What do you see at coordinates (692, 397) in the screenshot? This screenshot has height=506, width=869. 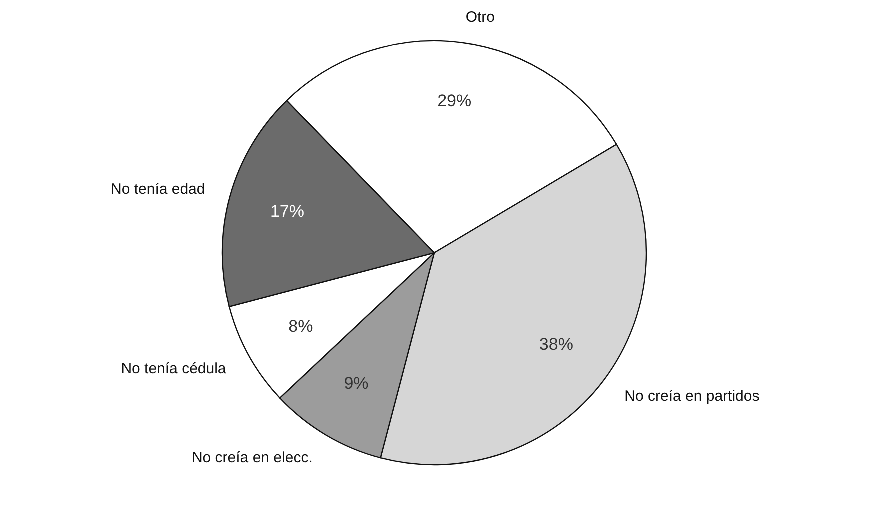 I see `slice-label: No creía en partidos` at bounding box center [692, 397].